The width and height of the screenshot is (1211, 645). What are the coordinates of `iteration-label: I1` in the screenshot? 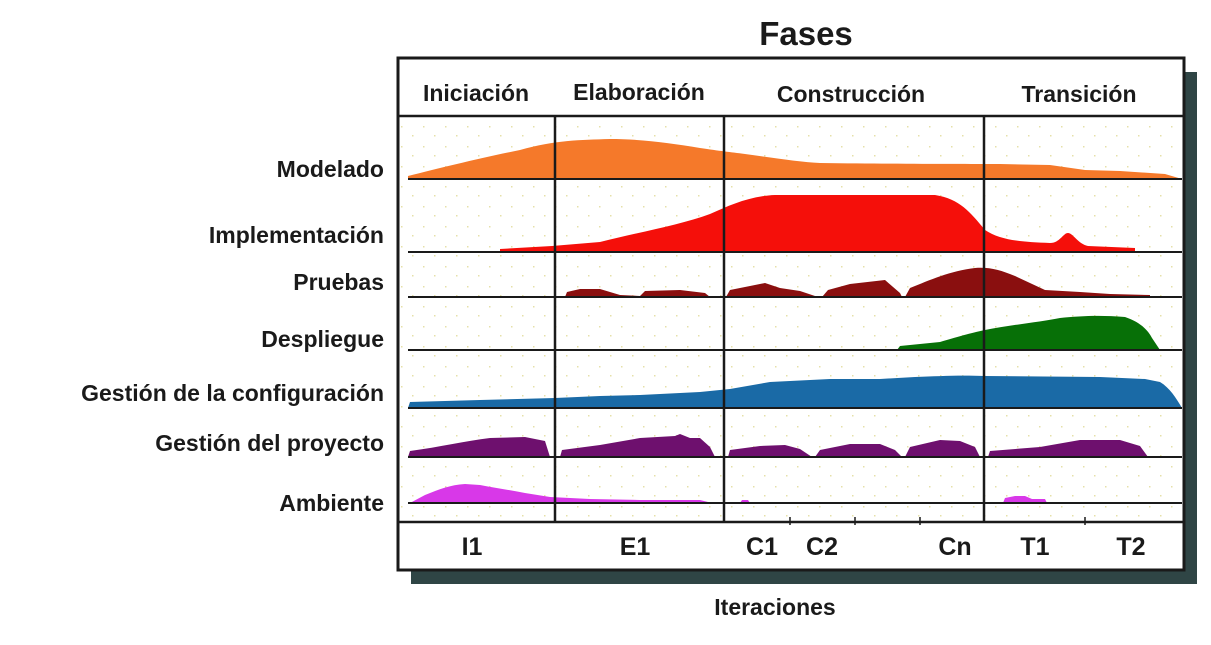 It's located at (472, 547).